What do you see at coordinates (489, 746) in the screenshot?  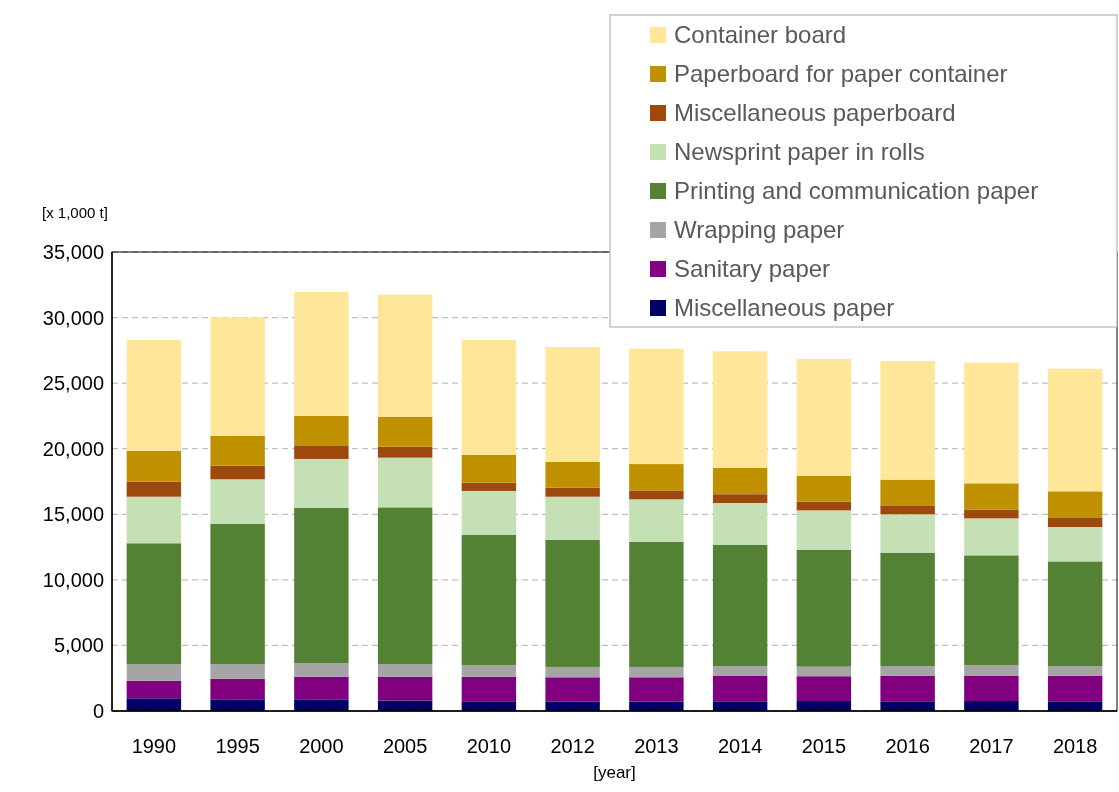 I see `x-tick-label: 2010` at bounding box center [489, 746].